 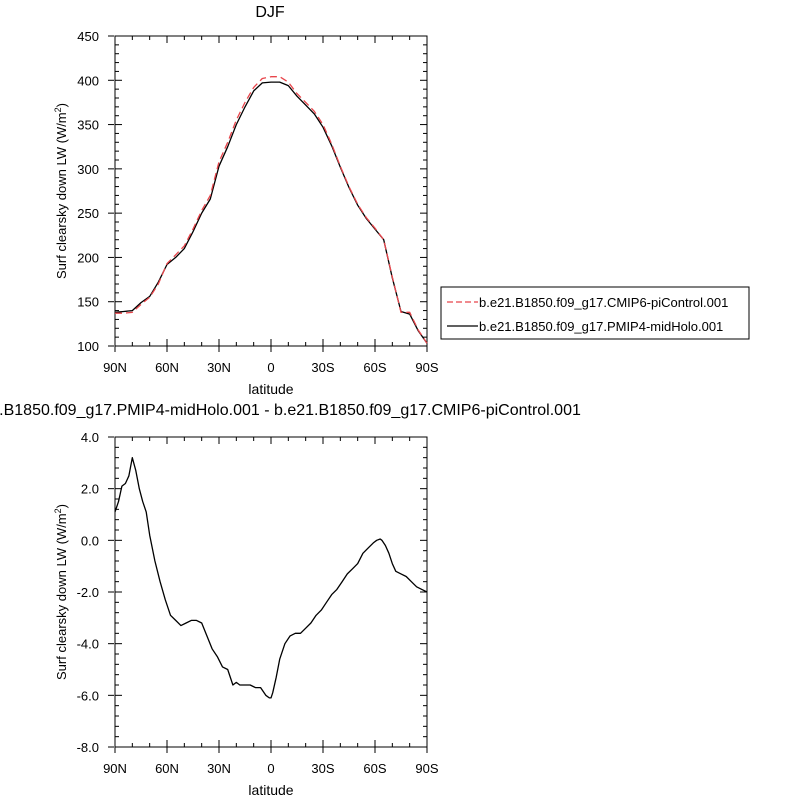 I want to click on bot-ytick-label: -4.0, so click(x=88, y=644).